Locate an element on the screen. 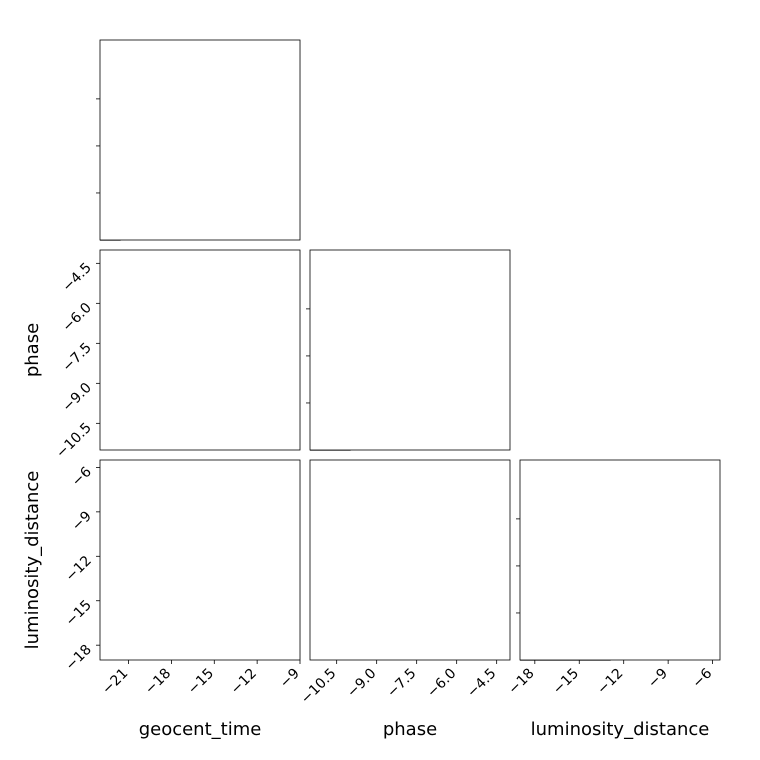 This screenshot has width=760, height=760. panel-luminosity-distance-vs-geocent-time-border is located at coordinates (200, 560).